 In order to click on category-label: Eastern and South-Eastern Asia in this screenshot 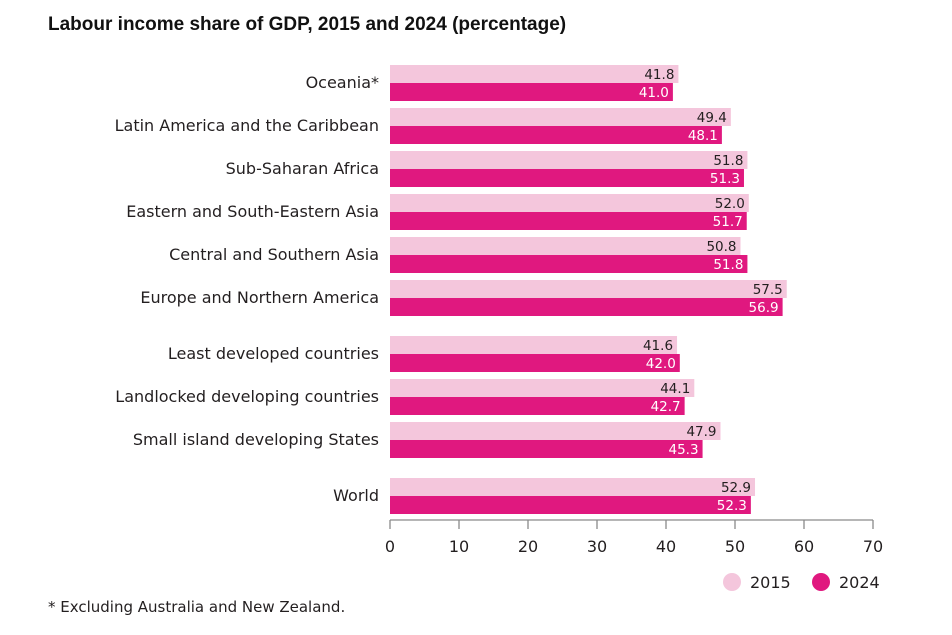, I will do `click(252, 211)`.